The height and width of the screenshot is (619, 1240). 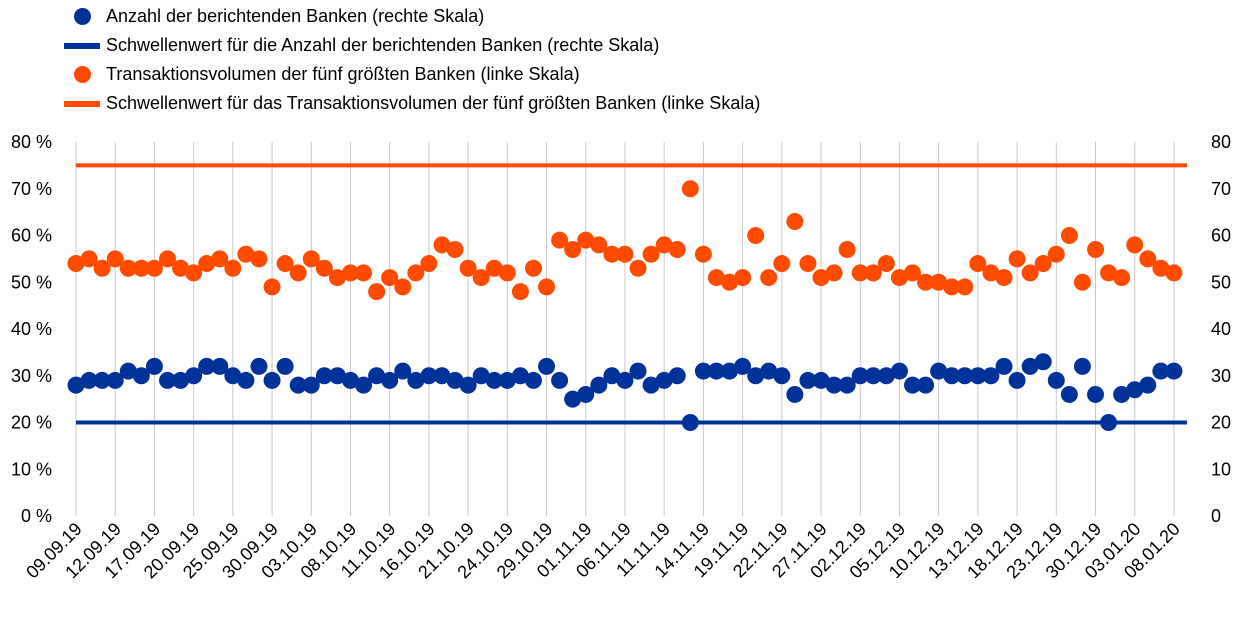 I want to click on left-axis-tick-label: 70 %, so click(x=31, y=189).